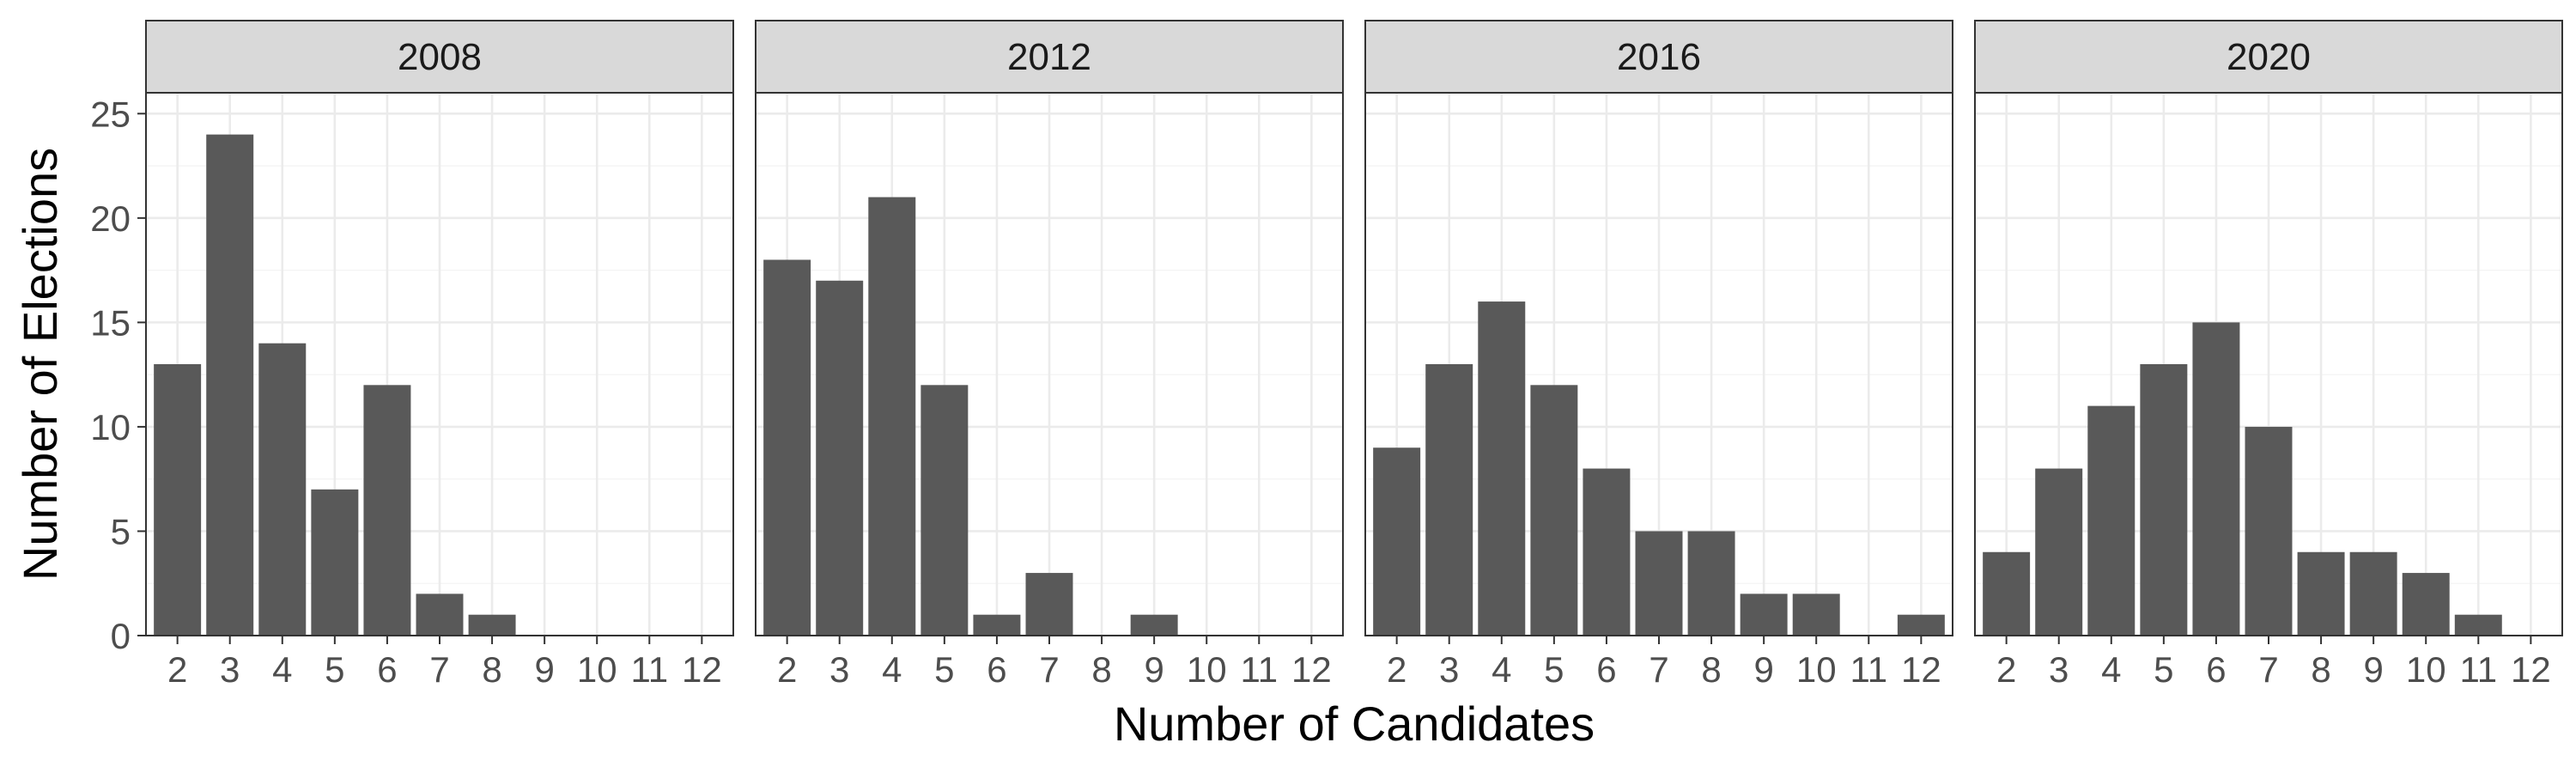 Image resolution: width=2576 pixels, height=773 pixels. I want to click on y-tick-label: 25, so click(111, 114).